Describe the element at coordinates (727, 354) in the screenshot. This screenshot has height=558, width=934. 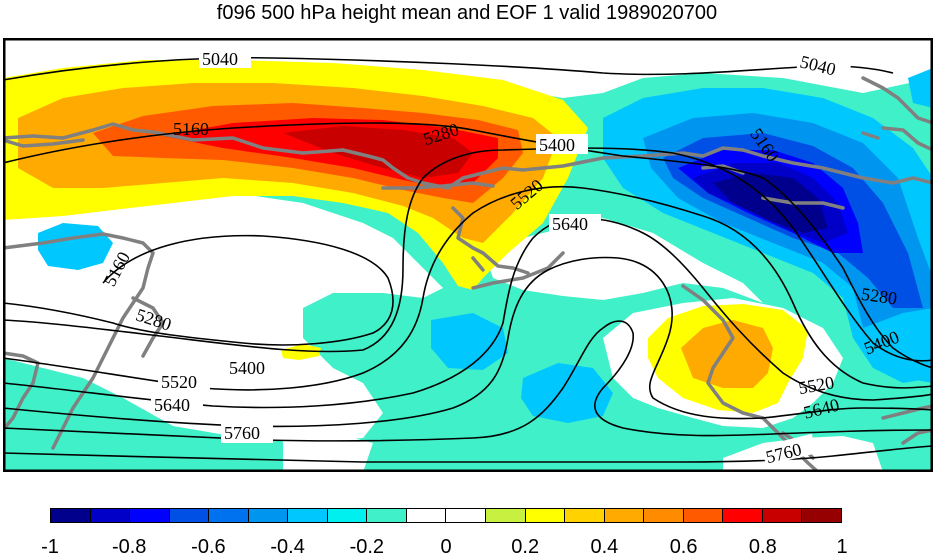
I see `field-orange-south` at that location.